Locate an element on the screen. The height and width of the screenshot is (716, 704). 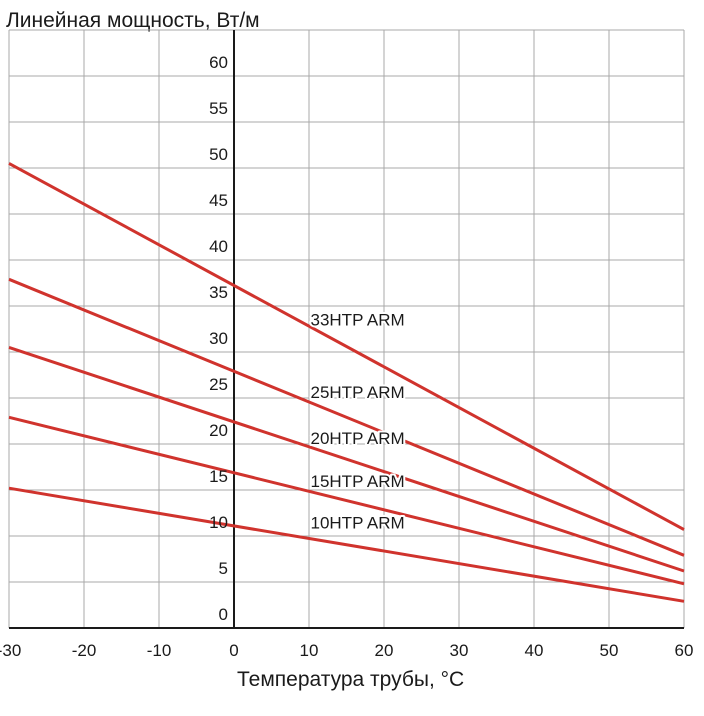
y-tick-label: 45 is located at coordinates (218, 200).